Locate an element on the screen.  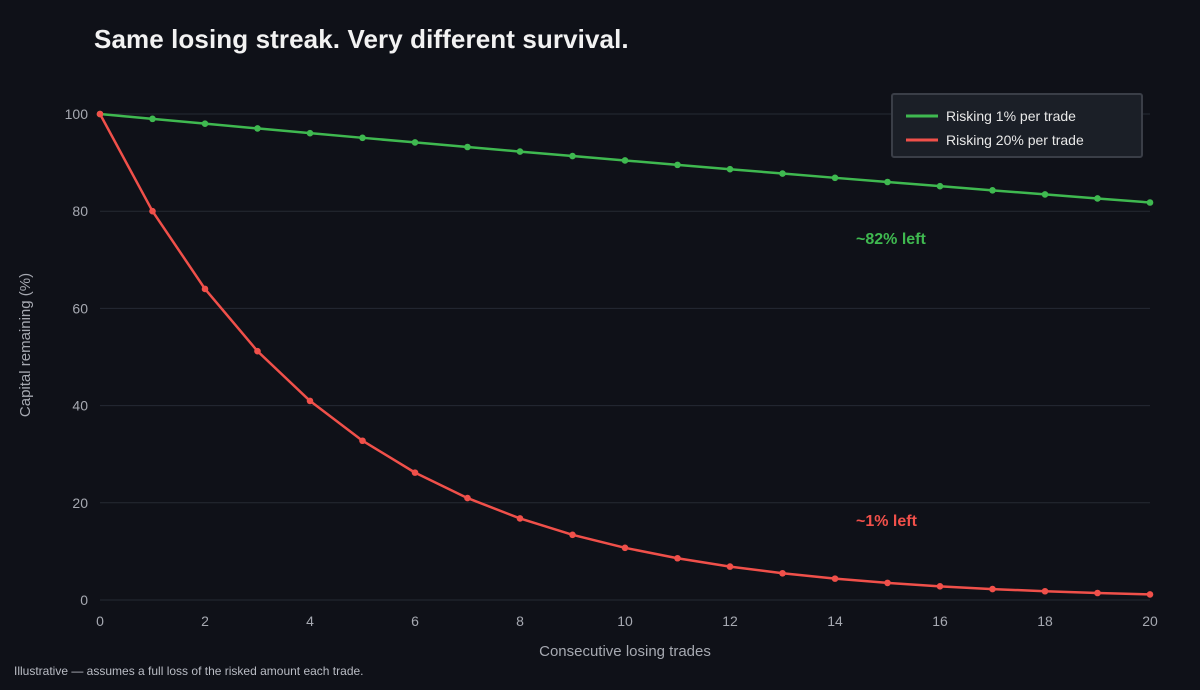
y-tick-label-20: 20 is located at coordinates (80, 503).